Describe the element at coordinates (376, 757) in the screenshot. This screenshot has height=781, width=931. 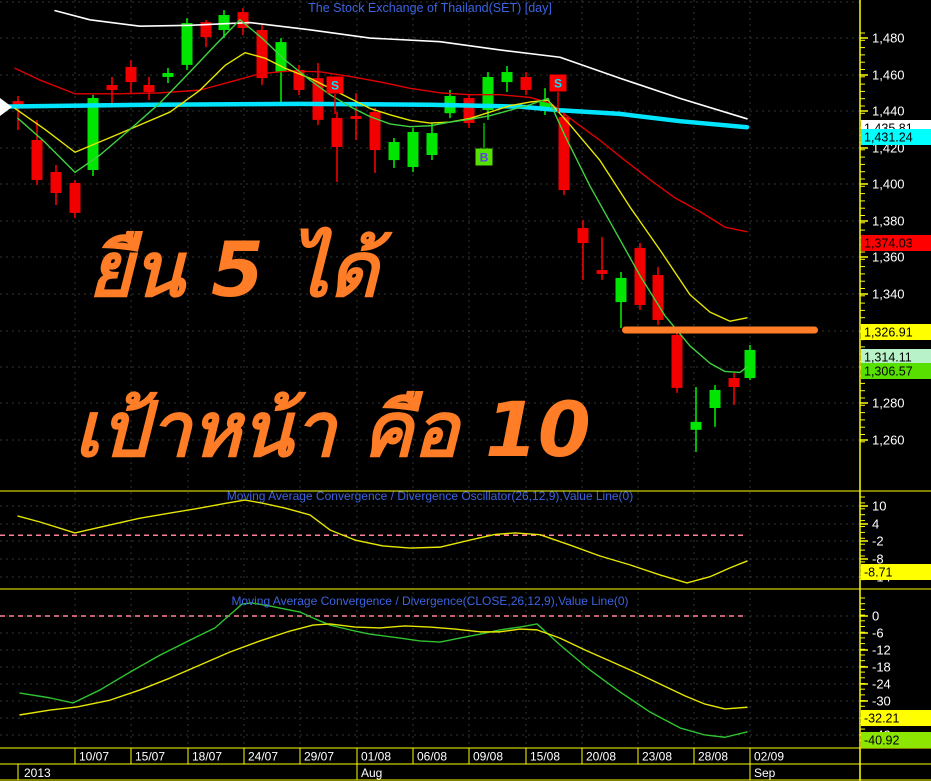
I see `date-label: 01/08` at that location.